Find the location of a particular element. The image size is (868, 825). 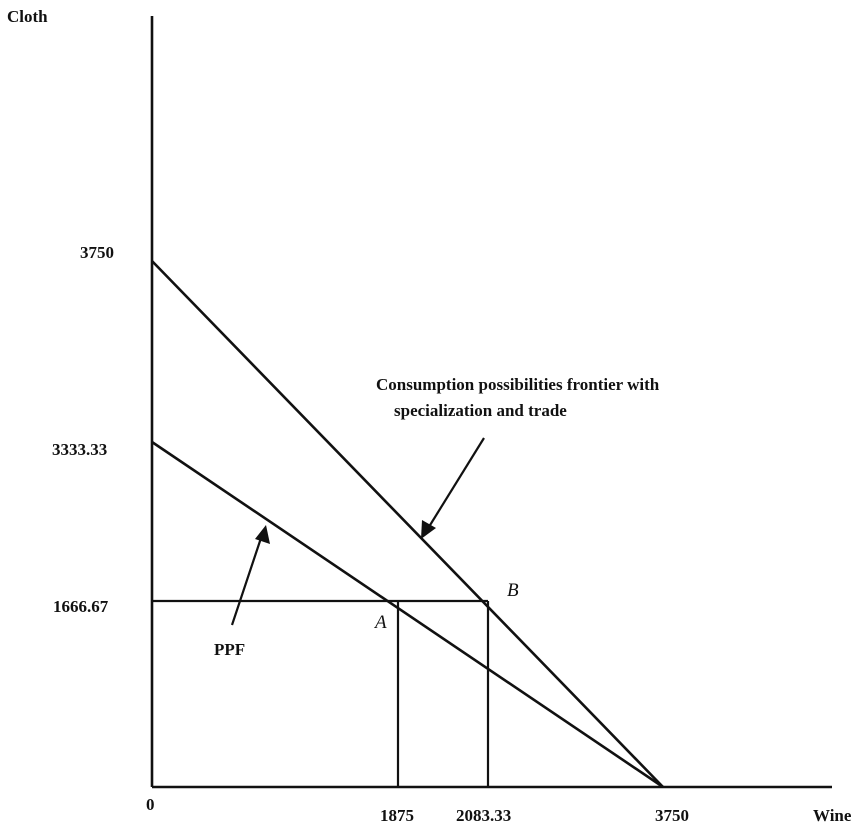

x-axis-label: Wine is located at coordinates (832, 815).